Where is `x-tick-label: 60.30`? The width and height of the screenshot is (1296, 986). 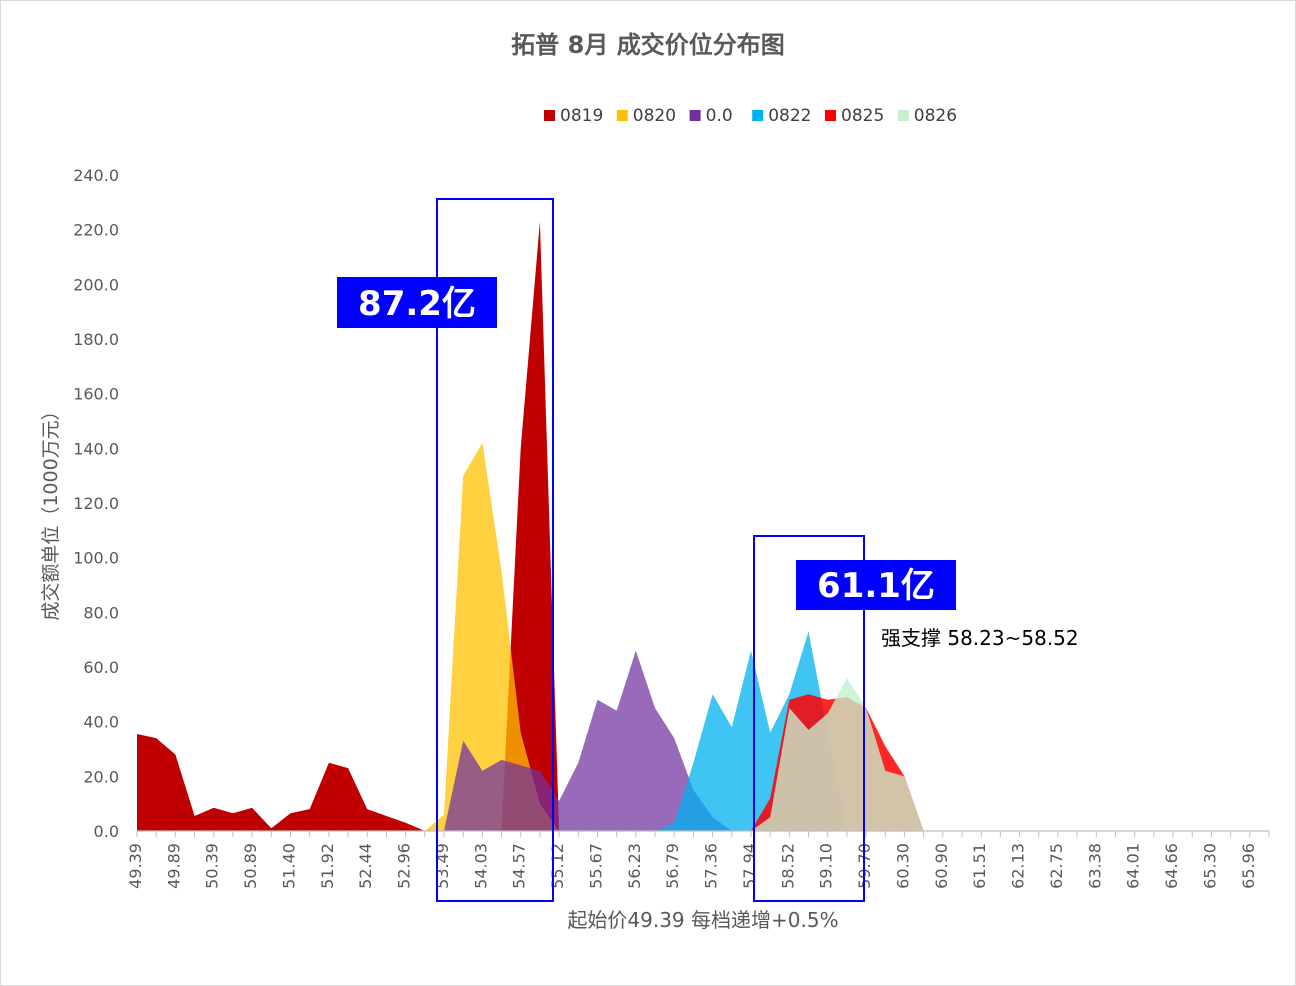 x-tick-label: 60.30 is located at coordinates (902, 866).